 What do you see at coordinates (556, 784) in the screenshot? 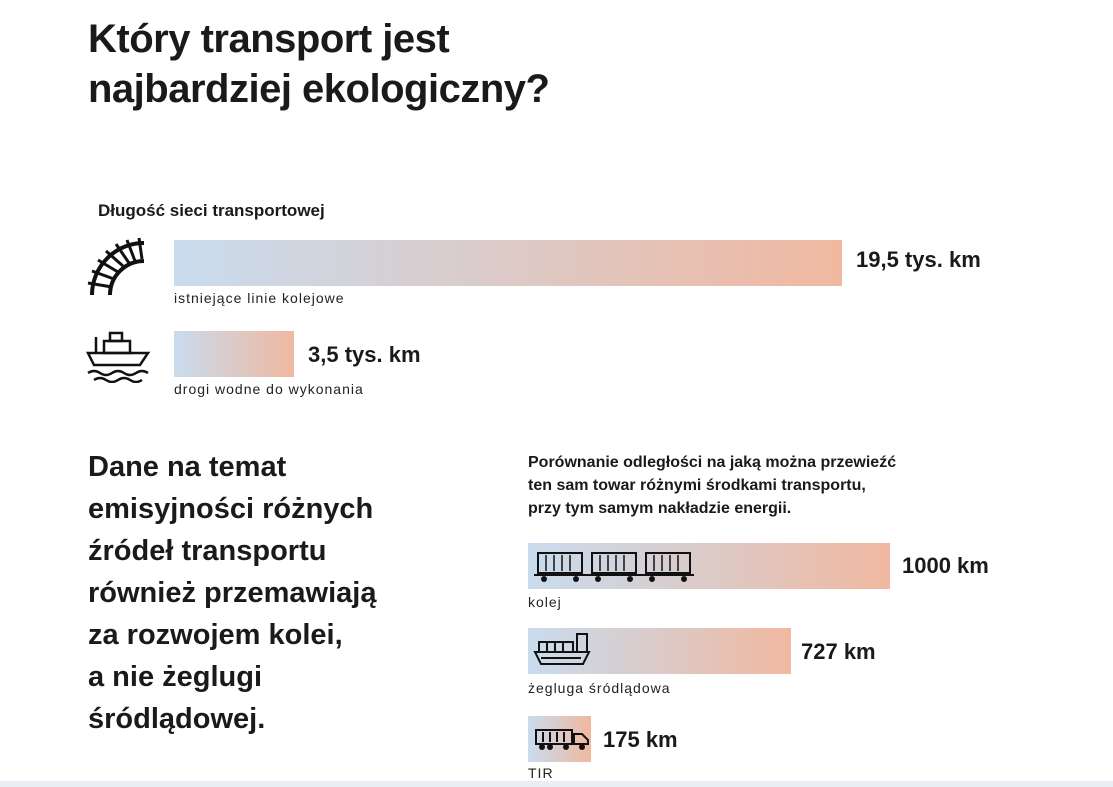
I see `bottom-divider` at bounding box center [556, 784].